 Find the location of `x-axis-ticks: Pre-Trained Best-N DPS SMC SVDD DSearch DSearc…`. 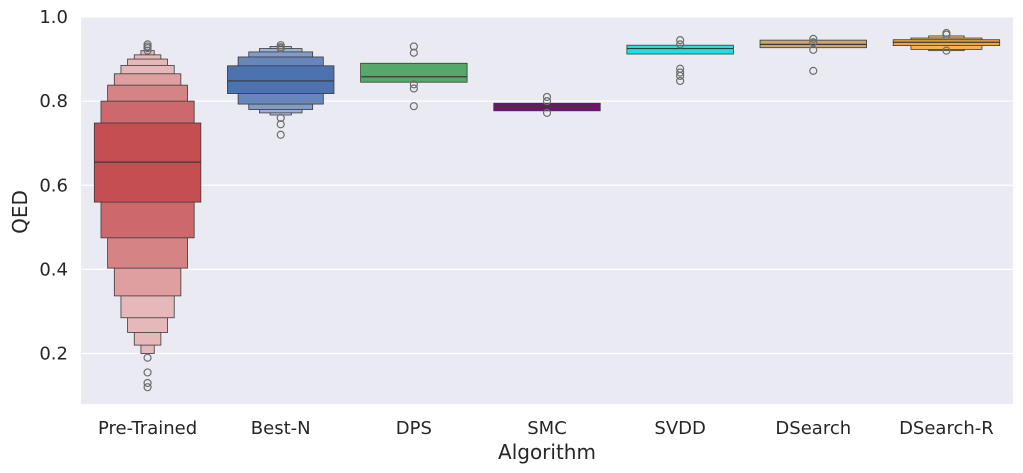

x-axis-ticks: Pre-Trained Best-N DPS SMC SVDD DSearch DSearc… is located at coordinates (546, 428).